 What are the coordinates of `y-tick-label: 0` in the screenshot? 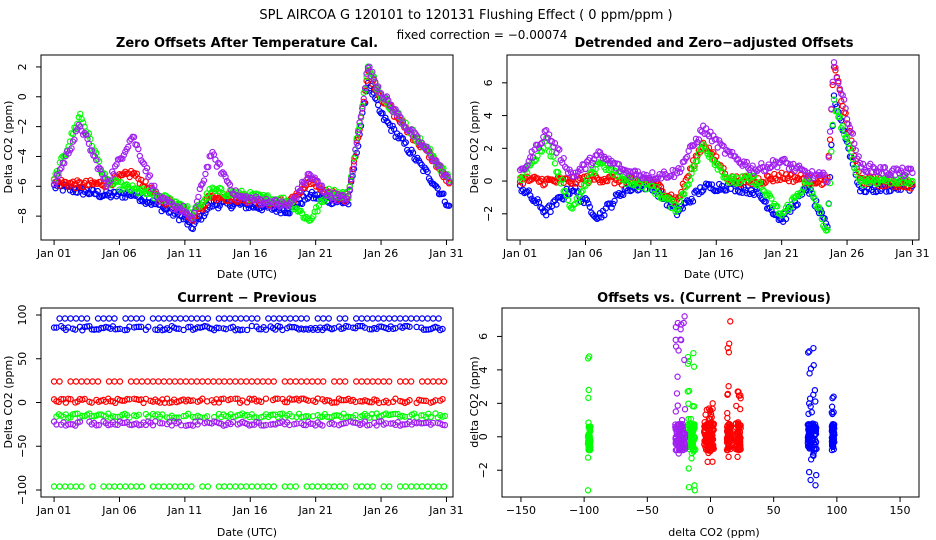 It's located at (488, 181).